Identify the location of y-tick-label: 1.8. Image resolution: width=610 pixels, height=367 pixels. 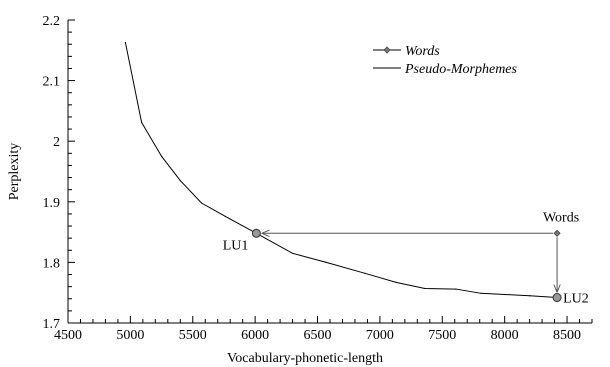
(52, 263).